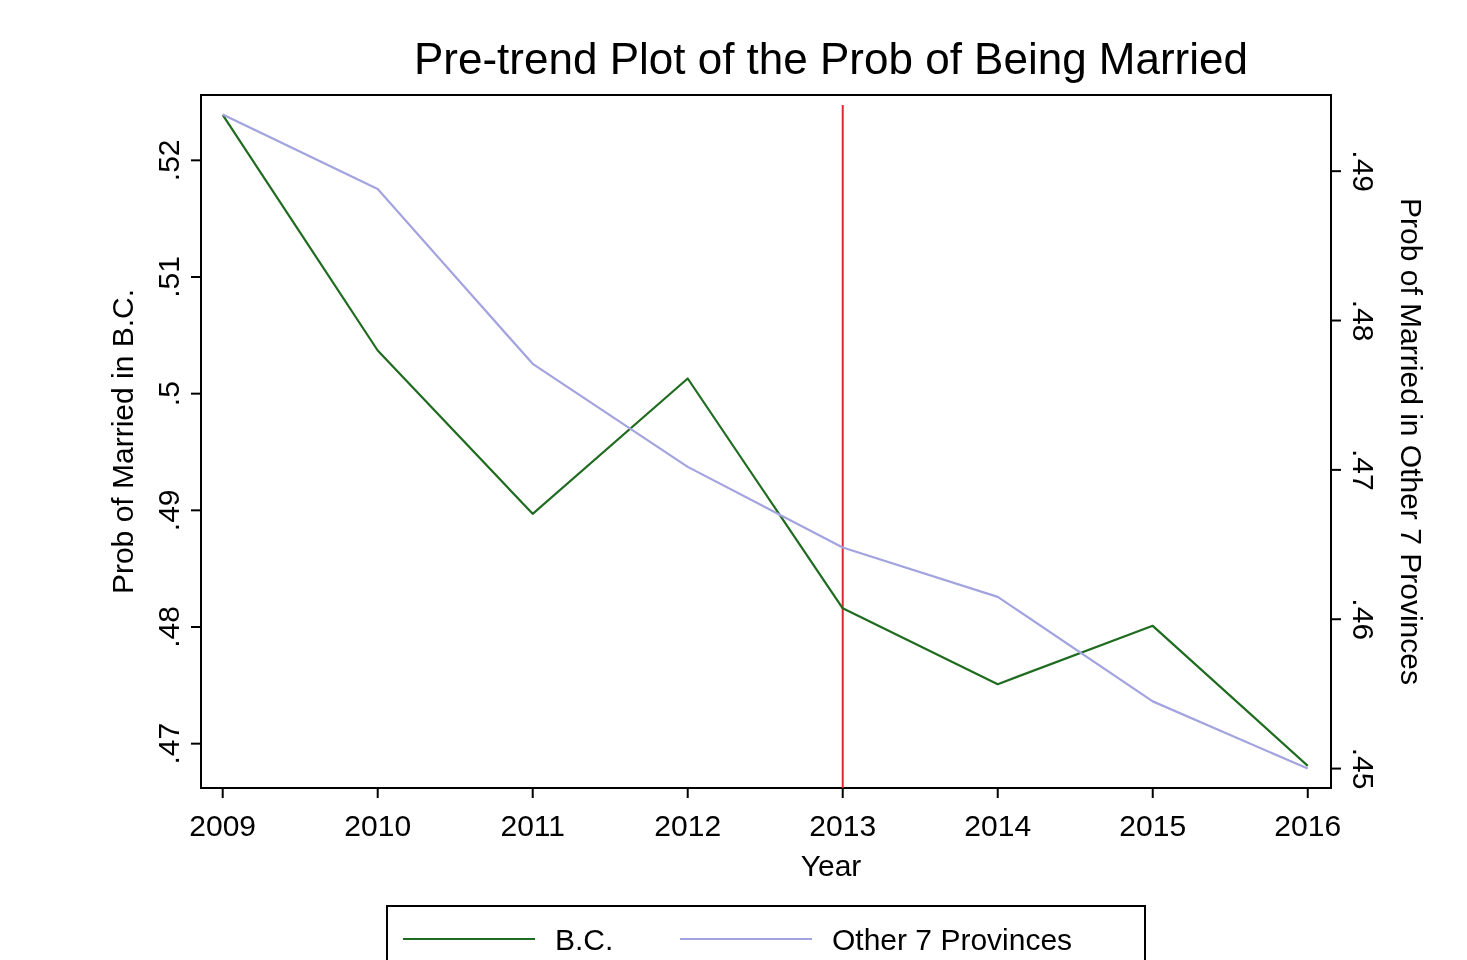 The image size is (1467, 960). Describe the element at coordinates (584, 939) in the screenshot. I see `legend-label: B.C.` at that location.